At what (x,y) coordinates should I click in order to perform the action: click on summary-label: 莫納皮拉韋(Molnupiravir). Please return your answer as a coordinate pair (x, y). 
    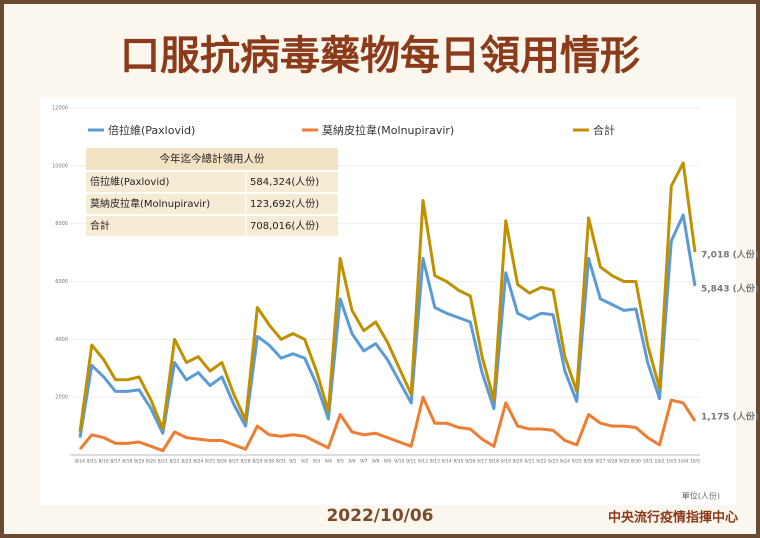
    Looking at the image, I should click on (150, 203).